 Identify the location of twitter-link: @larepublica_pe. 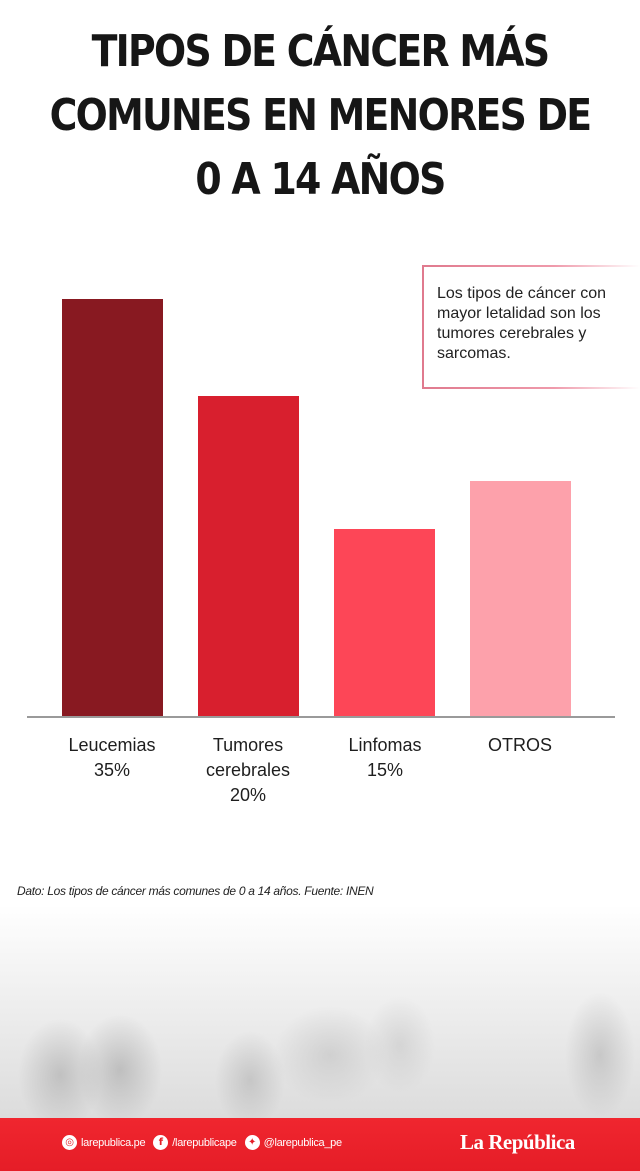
(303, 1142).